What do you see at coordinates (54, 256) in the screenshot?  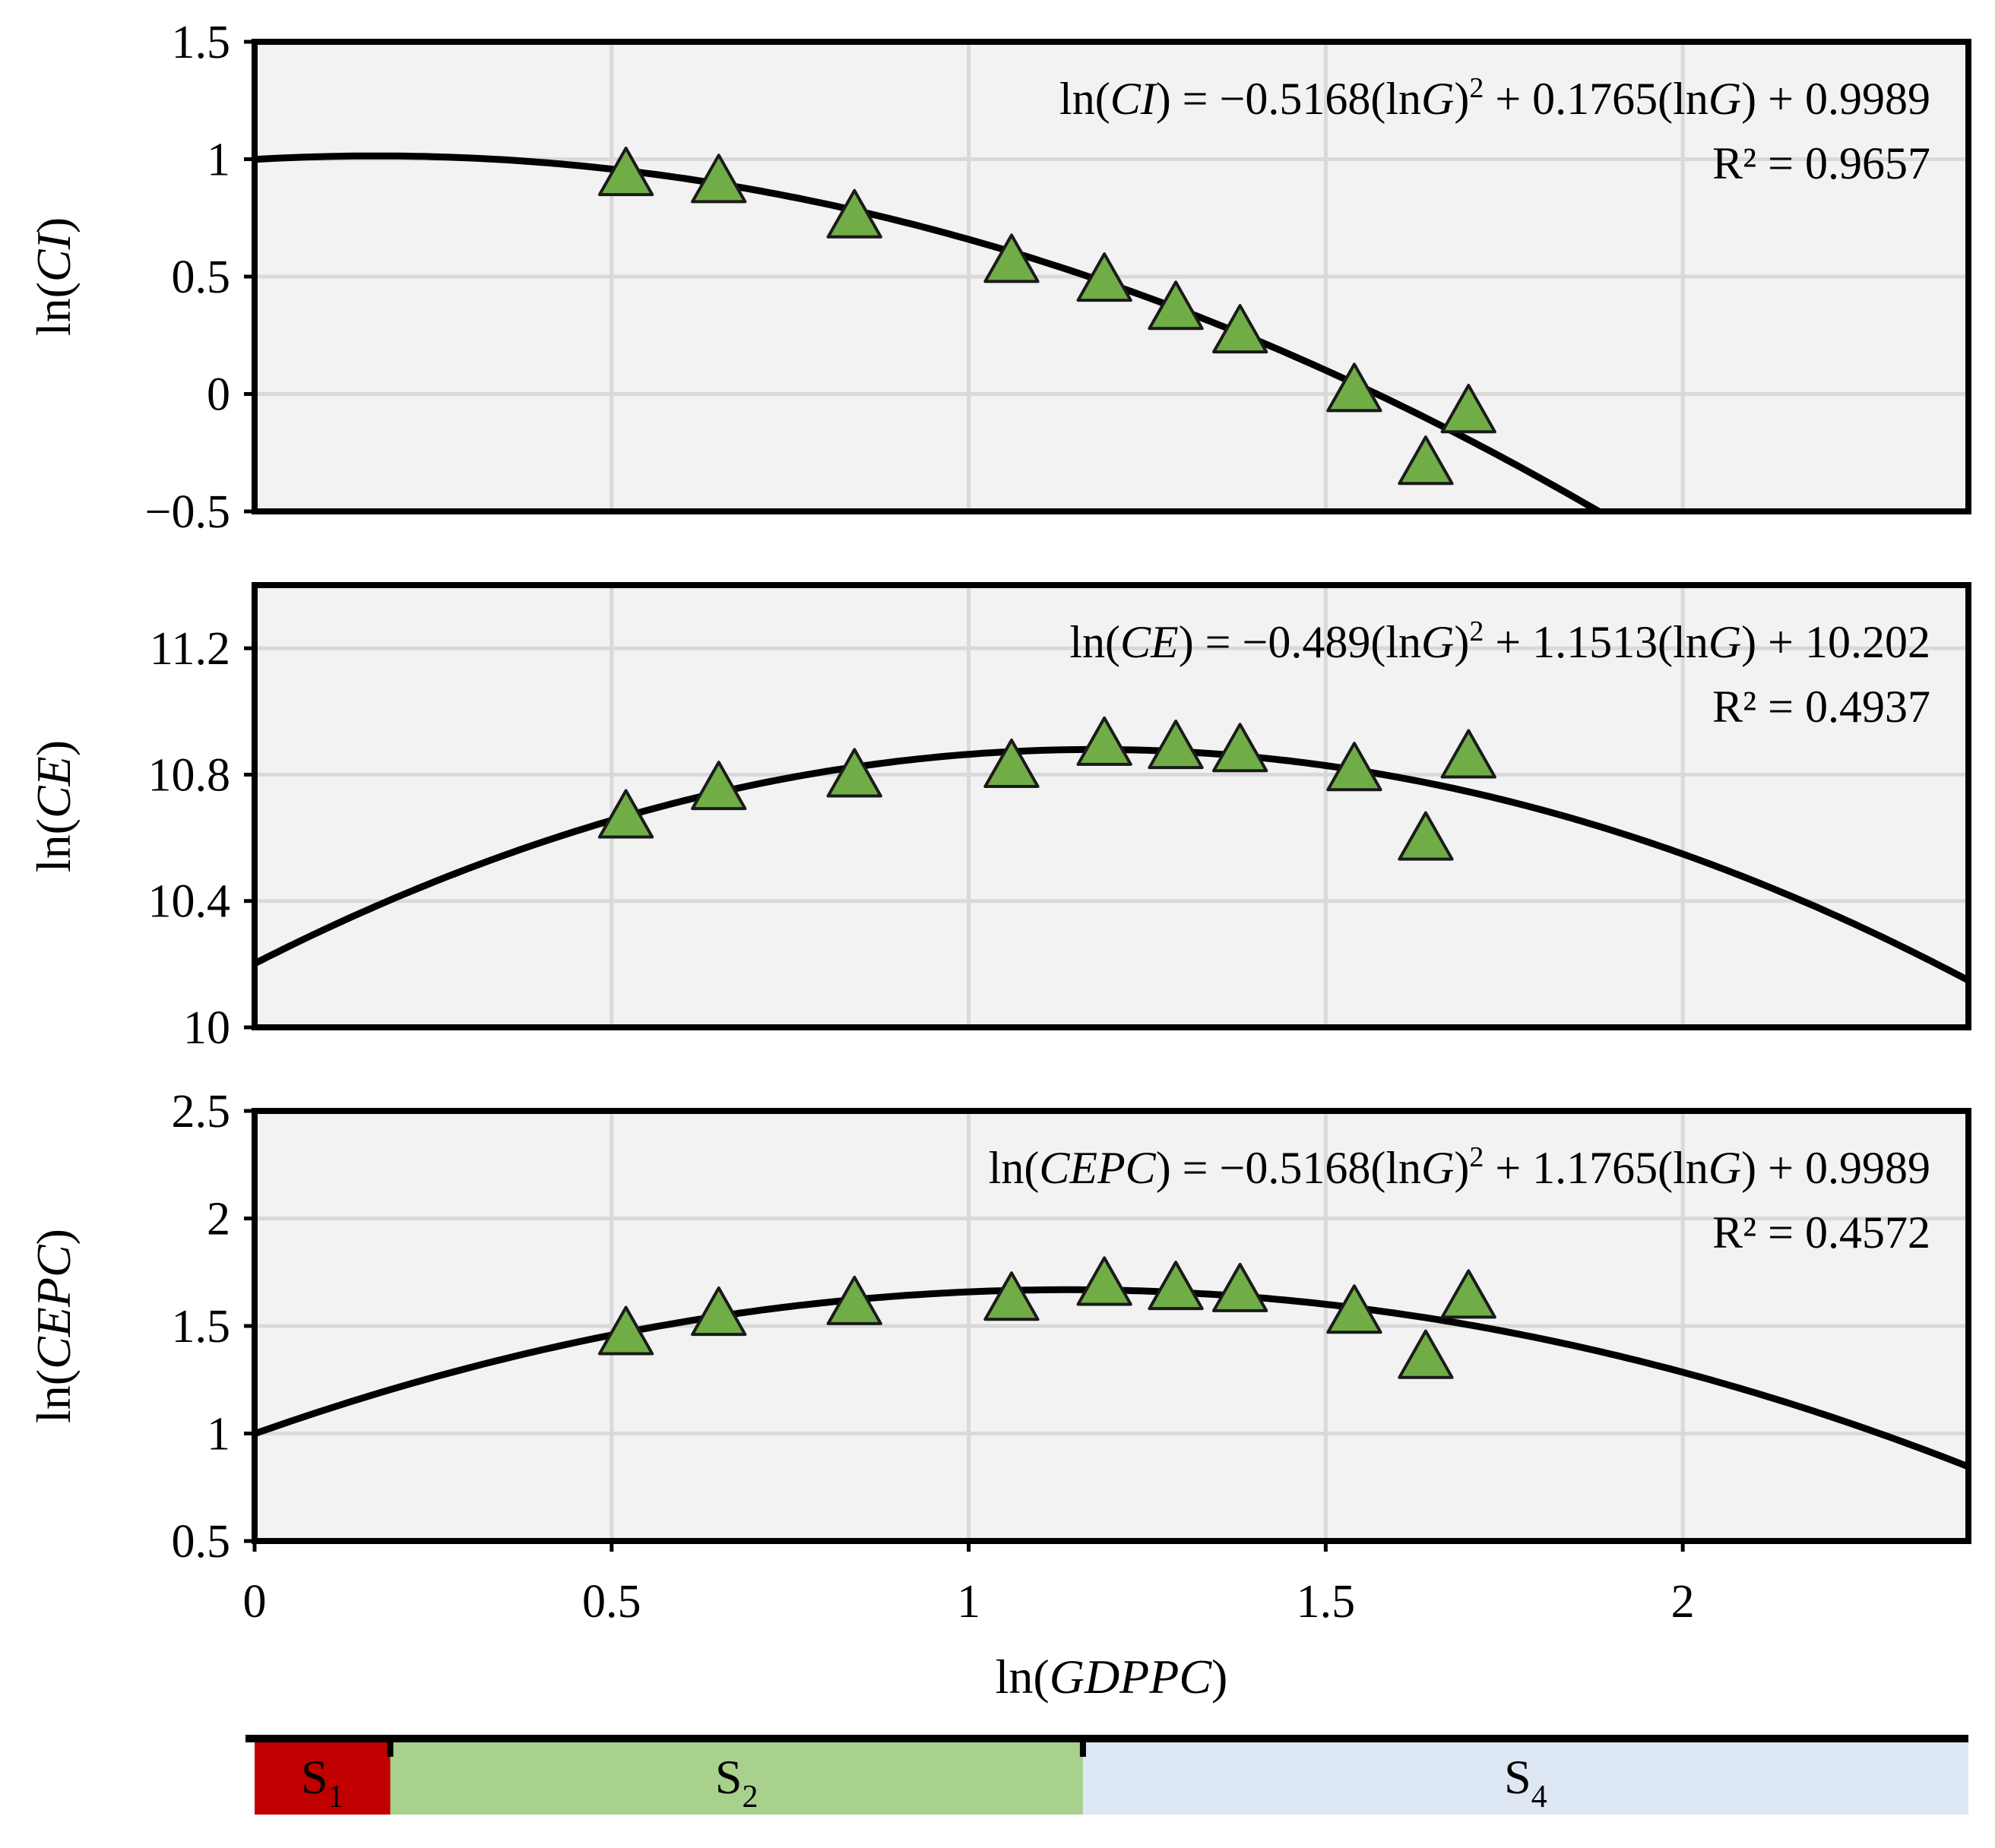 I see `ylabel-var: CI` at bounding box center [54, 256].